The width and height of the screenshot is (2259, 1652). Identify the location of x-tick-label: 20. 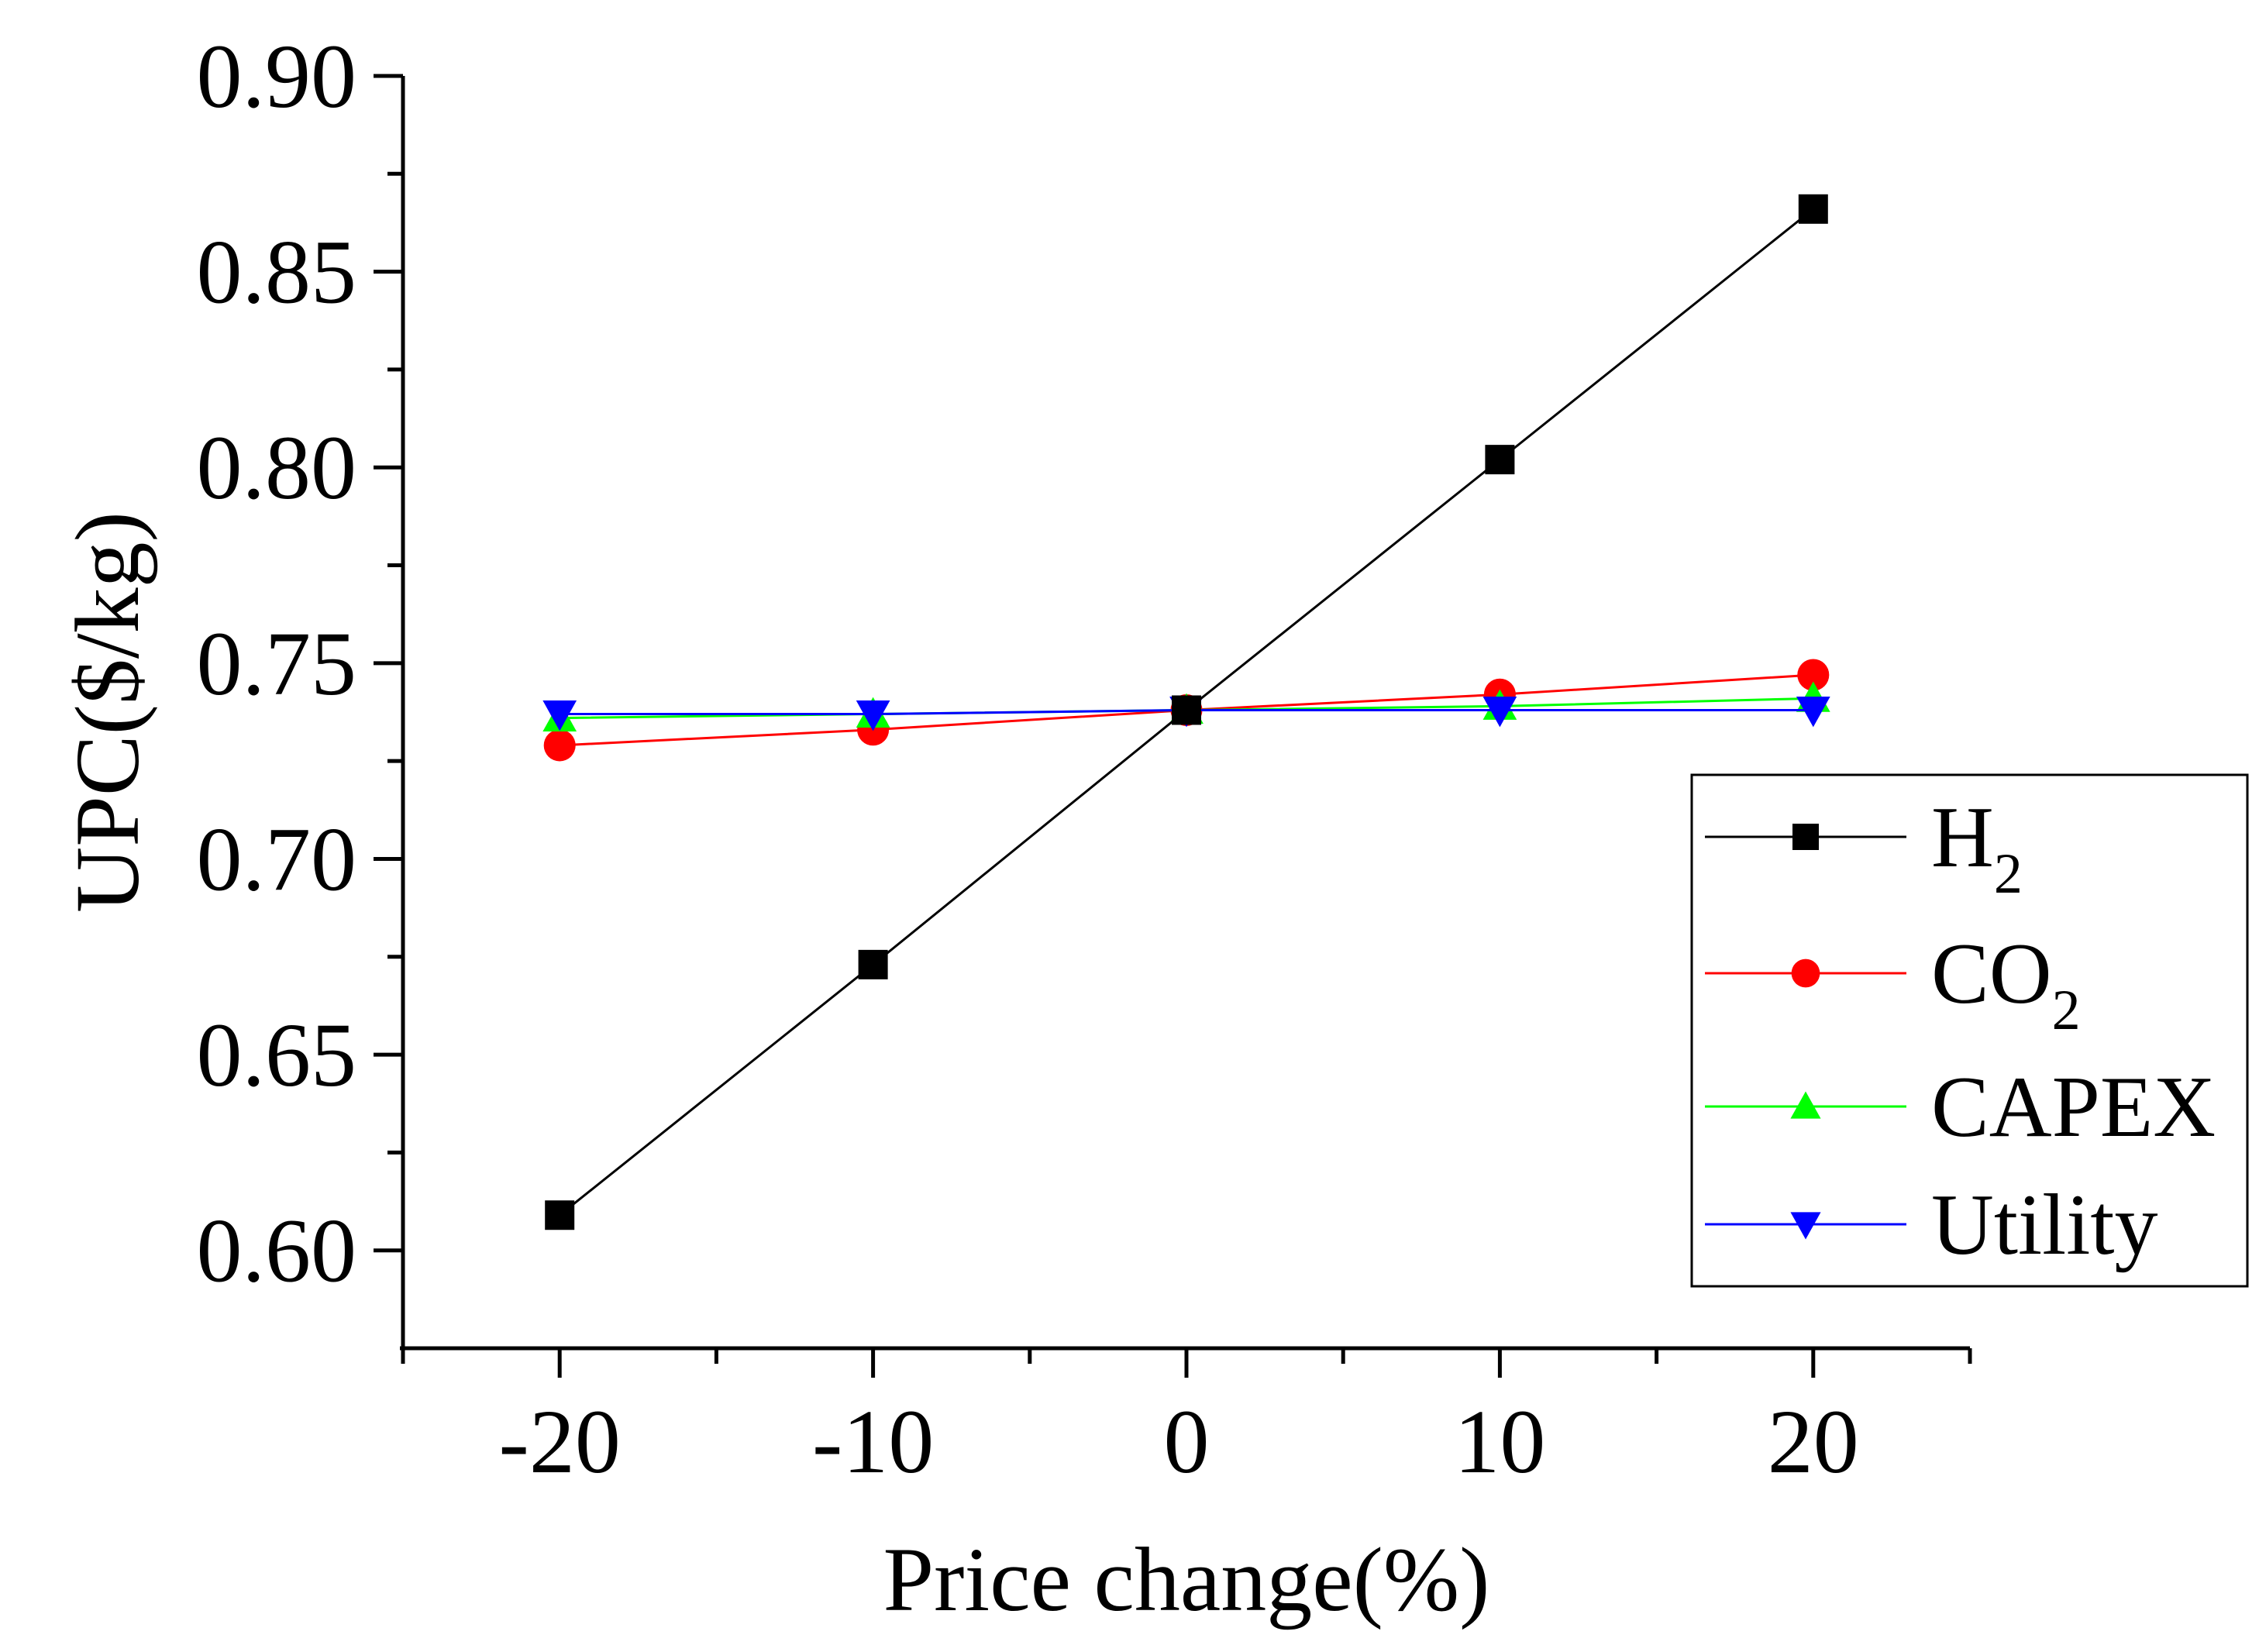
(1813, 1441).